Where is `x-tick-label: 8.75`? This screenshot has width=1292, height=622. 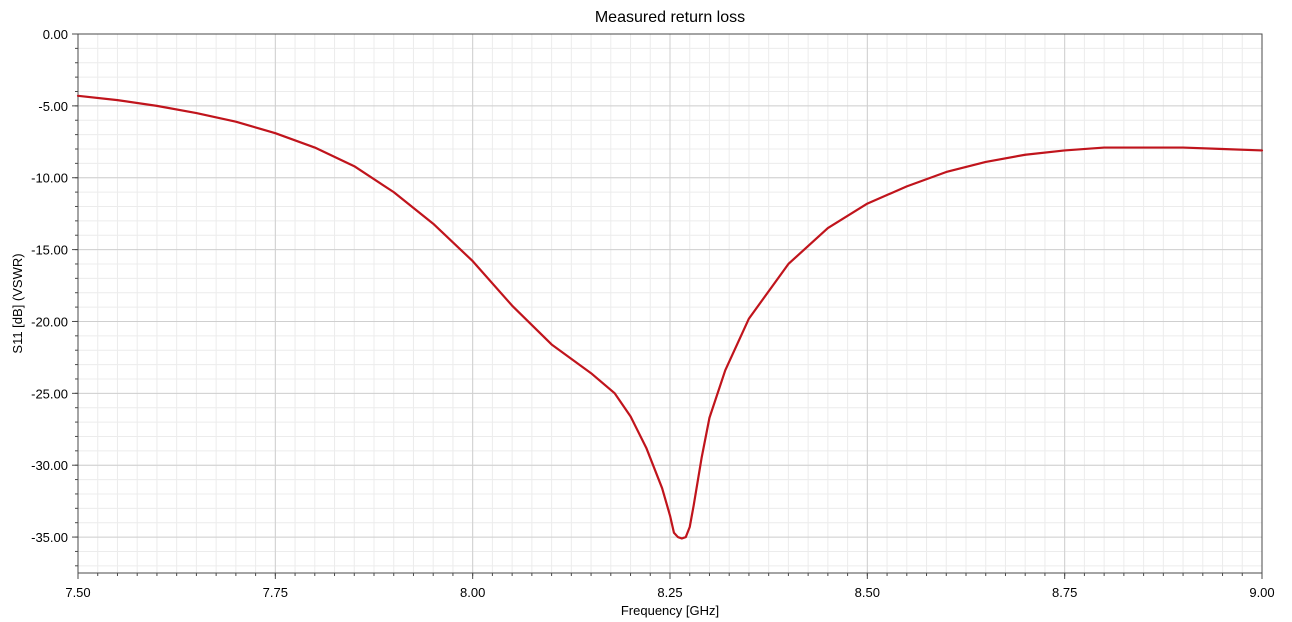
x-tick-label: 8.75 is located at coordinates (1064, 592).